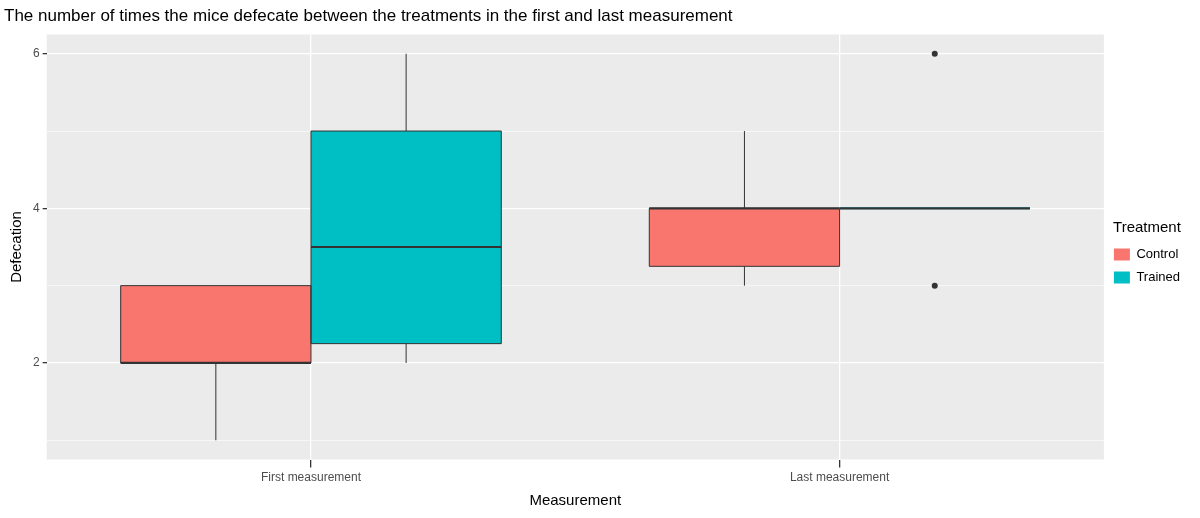 This screenshot has width=1200, height=518. What do you see at coordinates (36, 362) in the screenshot?
I see `y-tick-label: 2` at bounding box center [36, 362].